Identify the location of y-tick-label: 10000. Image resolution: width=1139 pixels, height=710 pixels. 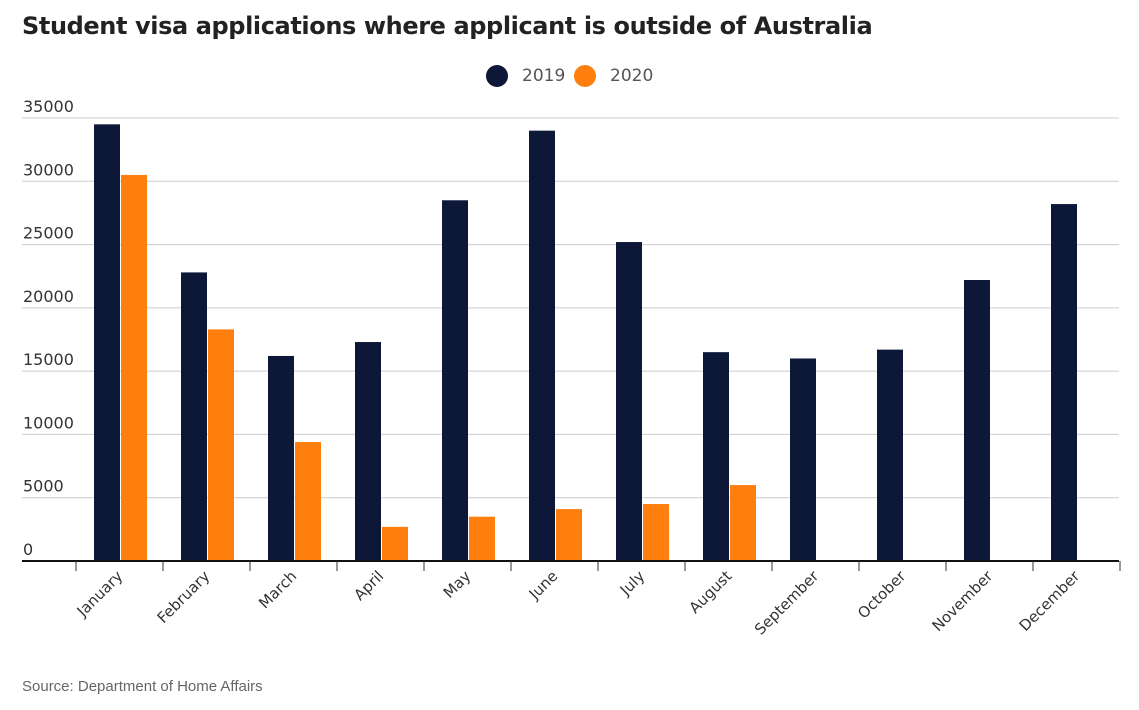
(48, 422).